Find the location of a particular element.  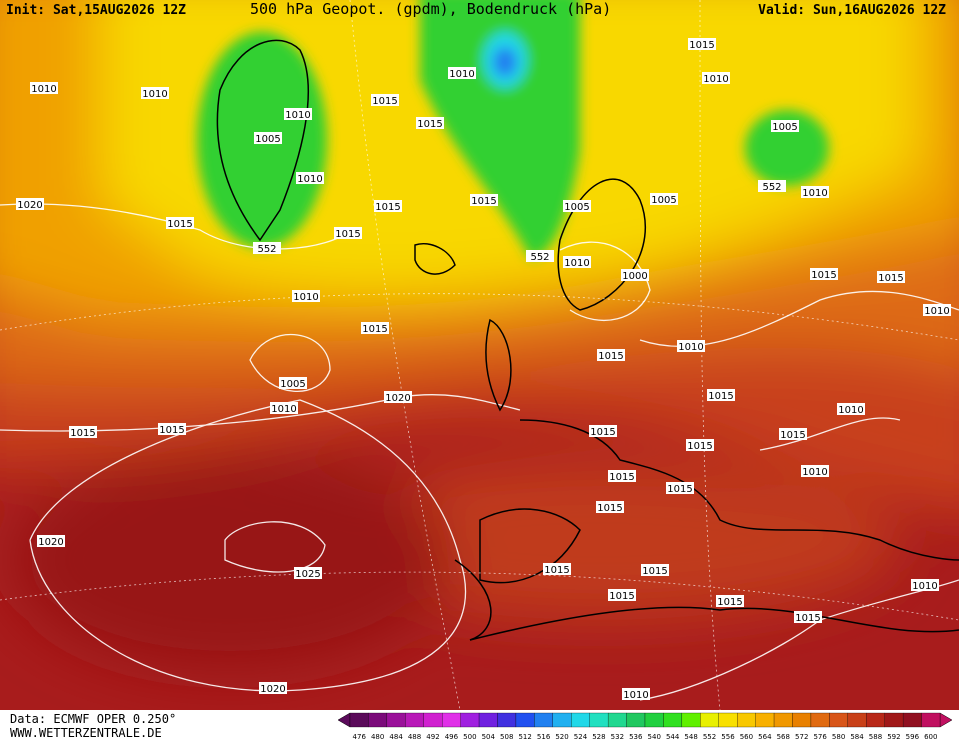

colorbar-label: 560 is located at coordinates (746, 737).